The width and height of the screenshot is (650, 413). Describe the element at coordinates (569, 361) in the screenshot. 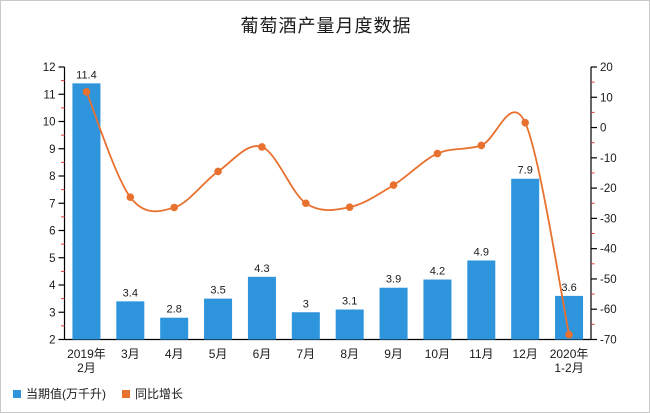

I see `x-axis-label: 2020年 1-2月` at that location.